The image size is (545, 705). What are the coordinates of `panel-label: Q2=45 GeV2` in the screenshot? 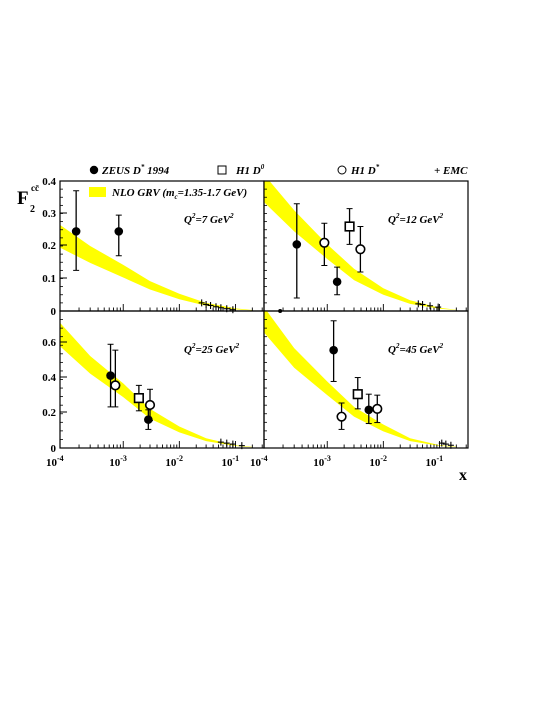 It's located at (416, 349).